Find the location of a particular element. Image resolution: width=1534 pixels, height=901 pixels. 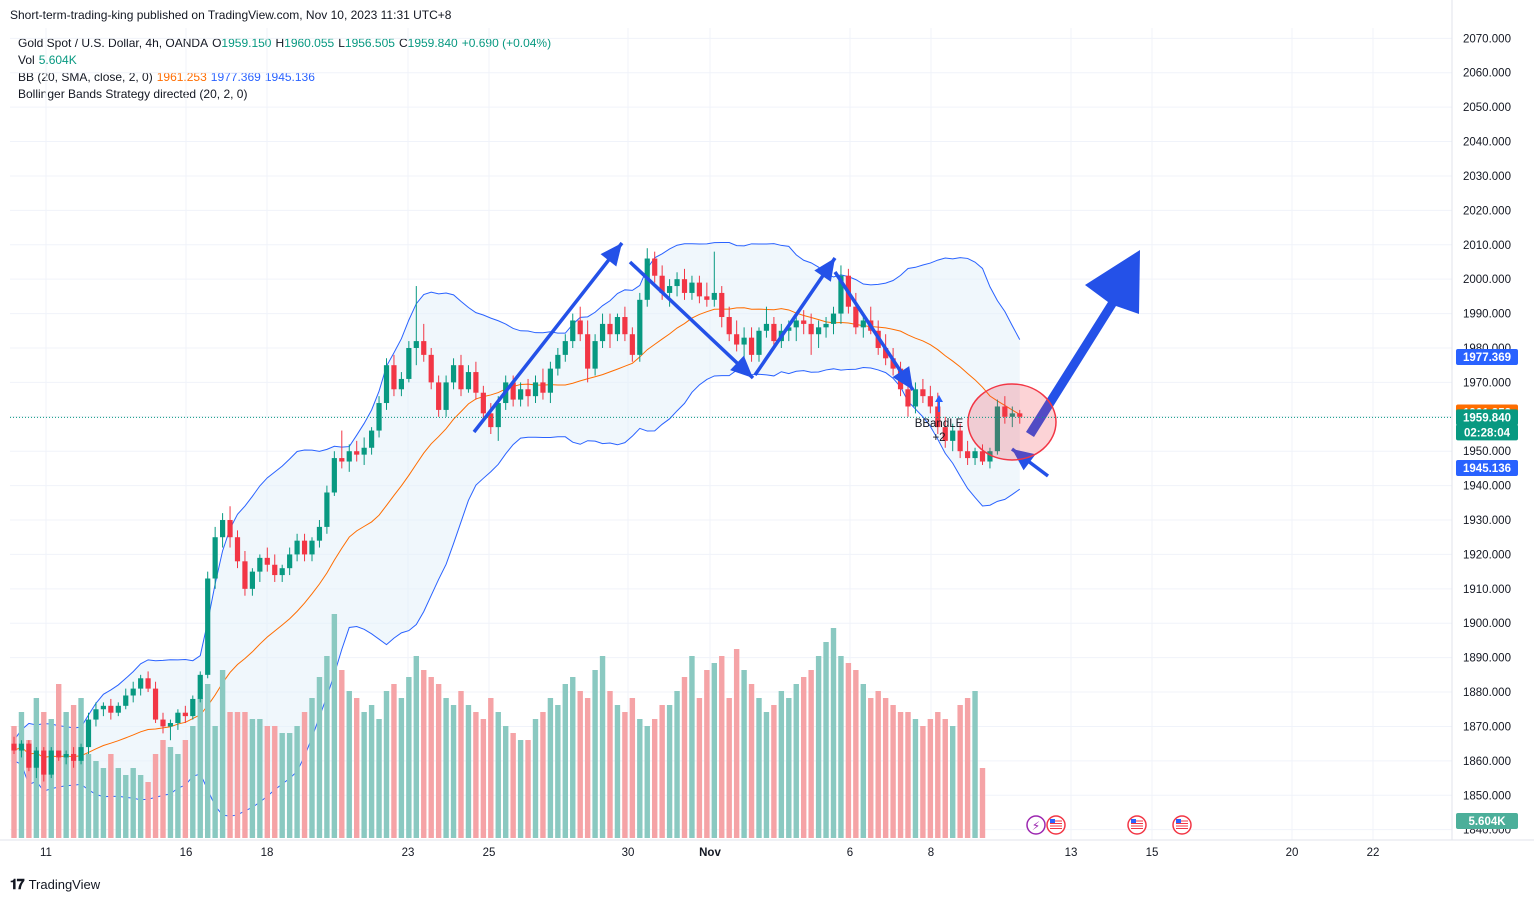

tradingview-logo: 𝟏𝟕 TradingView is located at coordinates (55, 884).